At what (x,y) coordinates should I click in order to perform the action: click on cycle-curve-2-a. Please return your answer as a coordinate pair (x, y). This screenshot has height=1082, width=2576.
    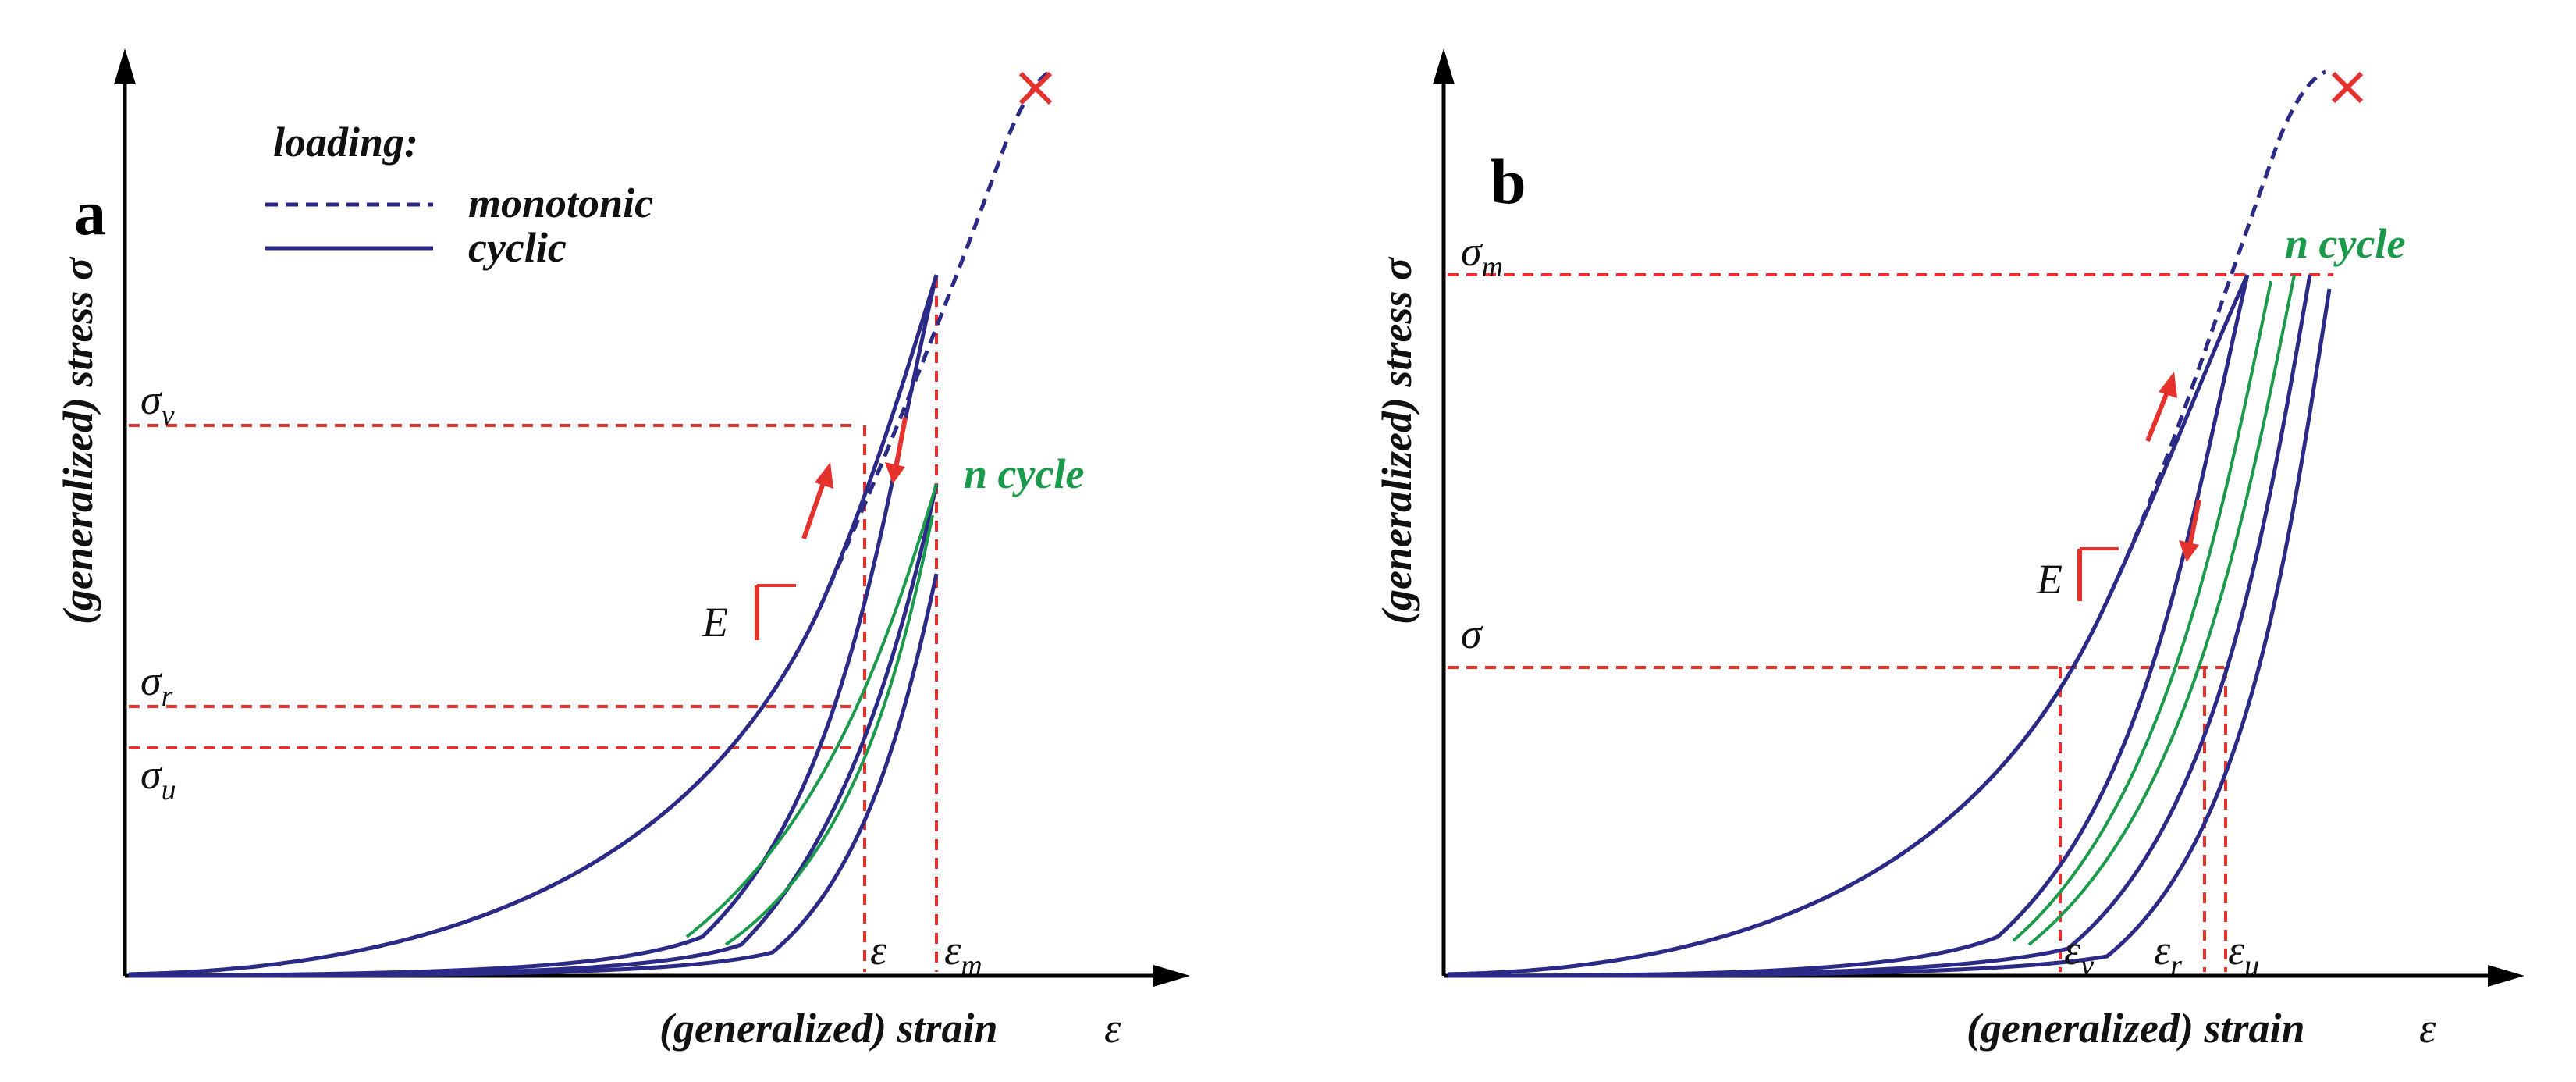
    Looking at the image, I should click on (533, 730).